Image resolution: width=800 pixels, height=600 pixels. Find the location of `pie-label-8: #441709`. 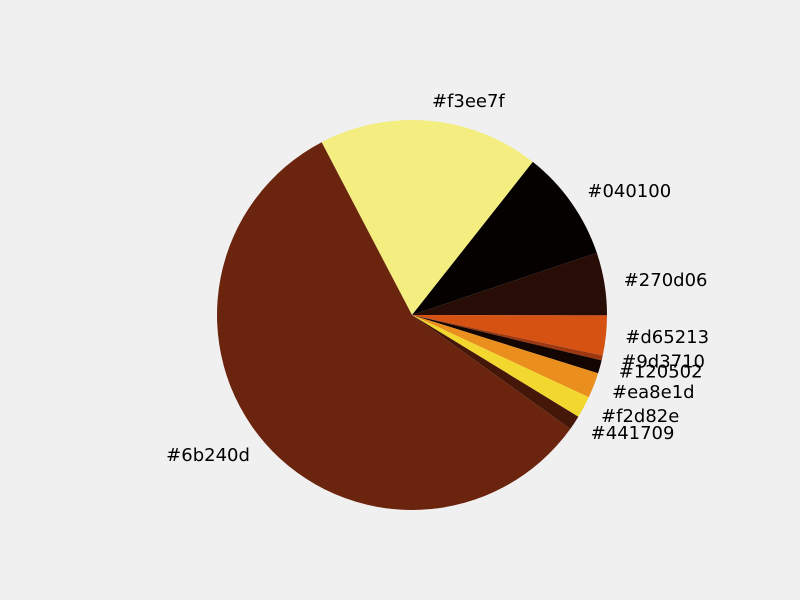

pie-label-8: #441709 is located at coordinates (633, 433).